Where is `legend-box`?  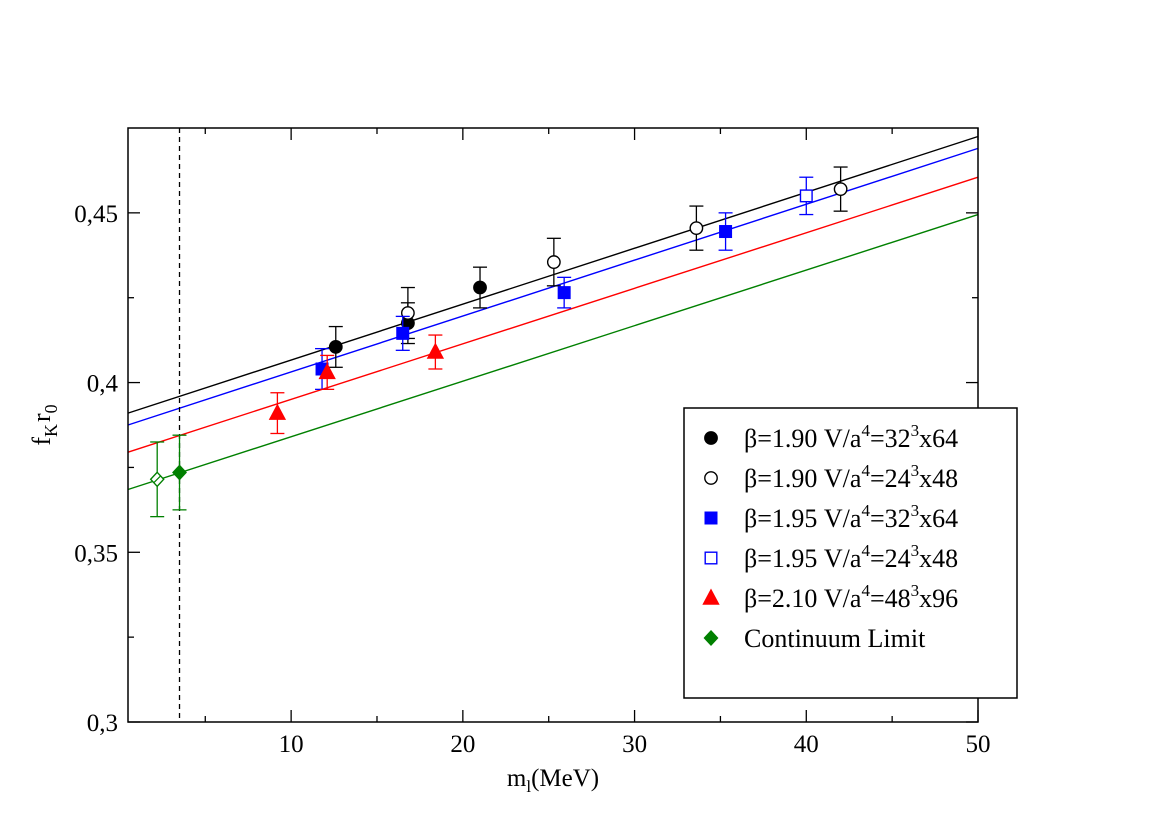 legend-box is located at coordinates (850, 553).